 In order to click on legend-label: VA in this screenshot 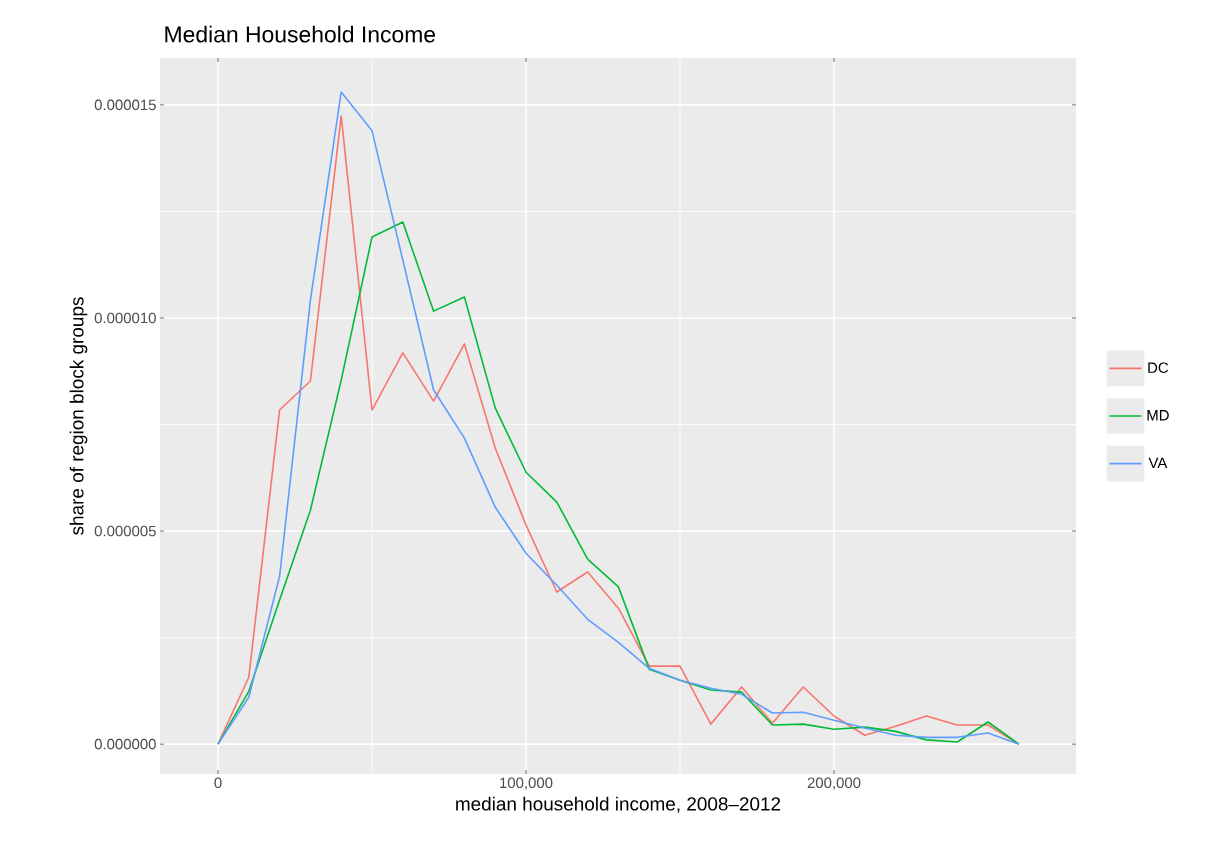, I will do `click(1158, 462)`.